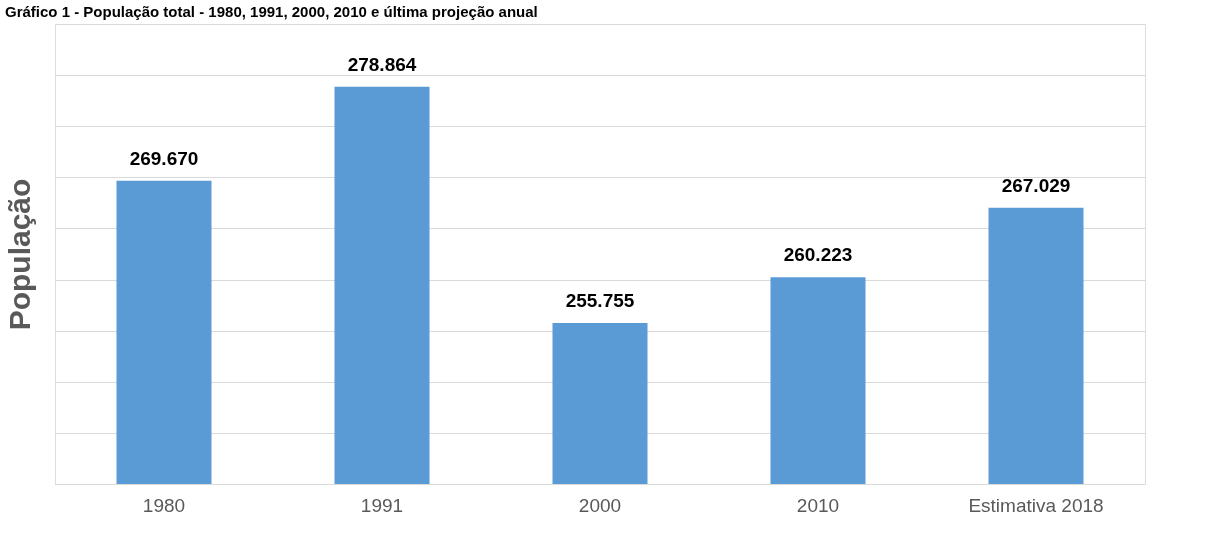 The height and width of the screenshot is (550, 1205). What do you see at coordinates (19, 254) in the screenshot?
I see `y-axis-title: População` at bounding box center [19, 254].